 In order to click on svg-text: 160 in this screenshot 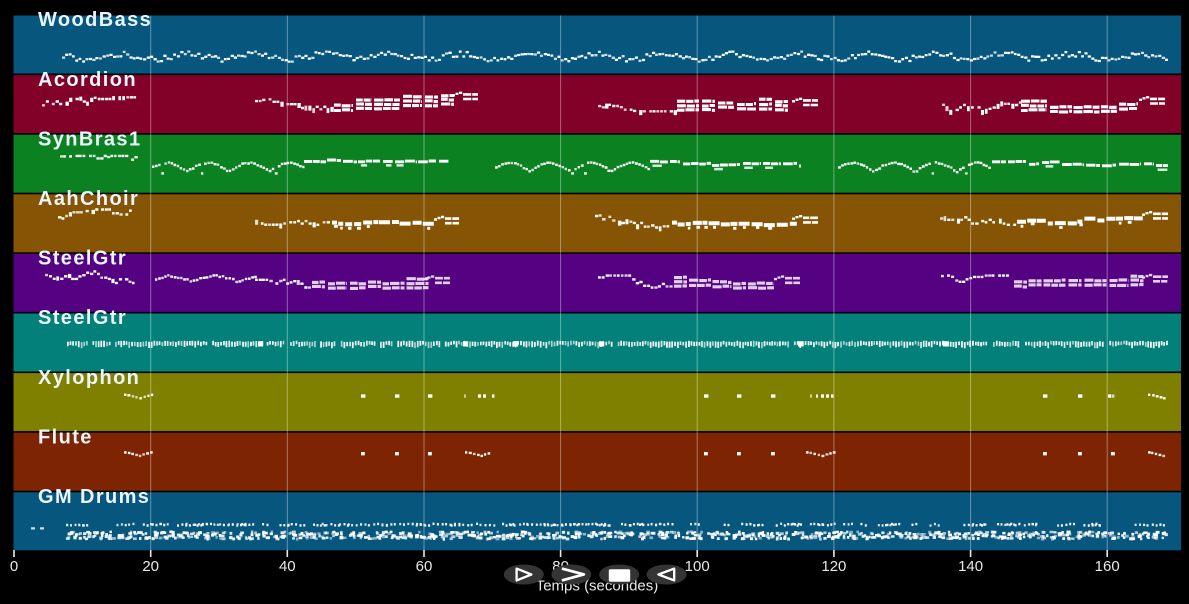, I will do `click(1107, 566)`.